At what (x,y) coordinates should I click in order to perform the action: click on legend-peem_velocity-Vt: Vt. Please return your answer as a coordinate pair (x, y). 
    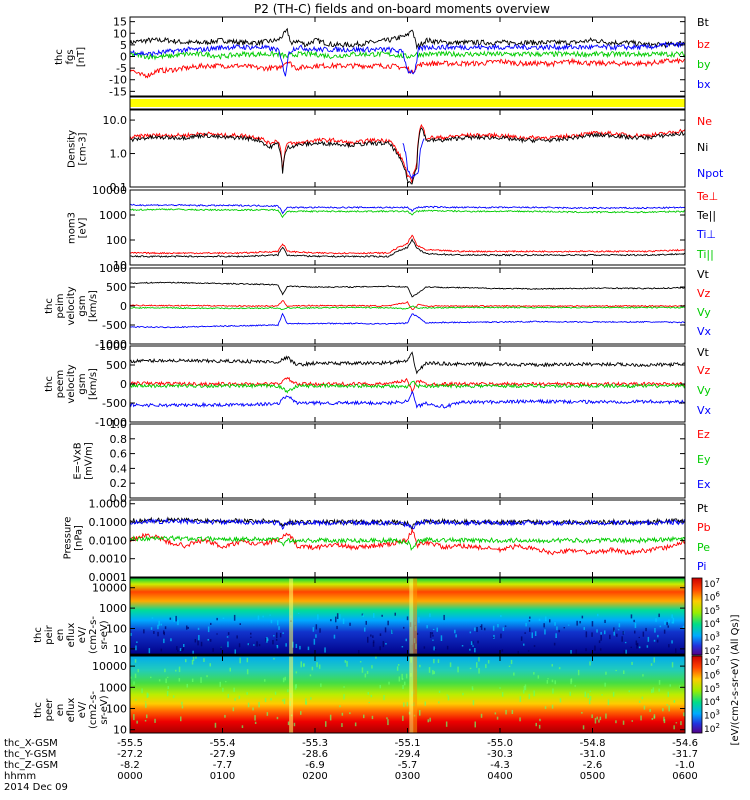
    Looking at the image, I should click on (703, 352).